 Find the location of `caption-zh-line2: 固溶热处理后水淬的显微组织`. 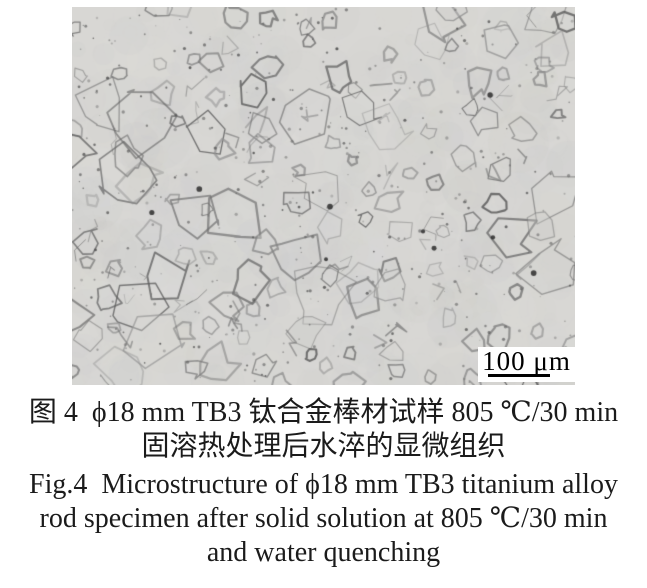

caption-zh-line2: 固溶热处理后水淬的显微组织 is located at coordinates (323, 446).